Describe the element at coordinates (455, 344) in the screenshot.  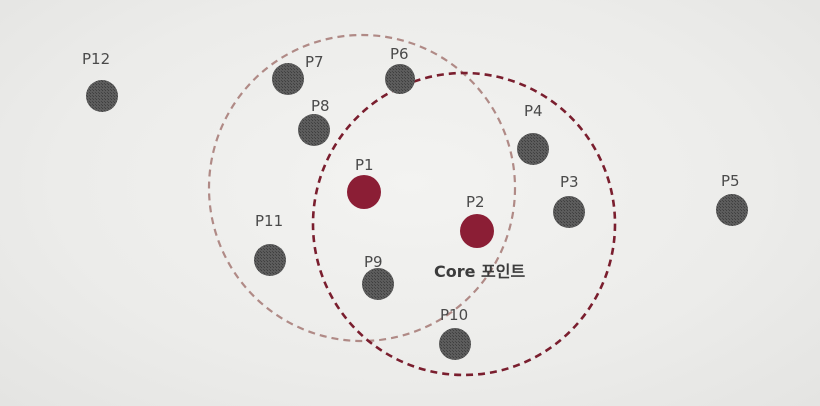
I see `point-p10` at that location.